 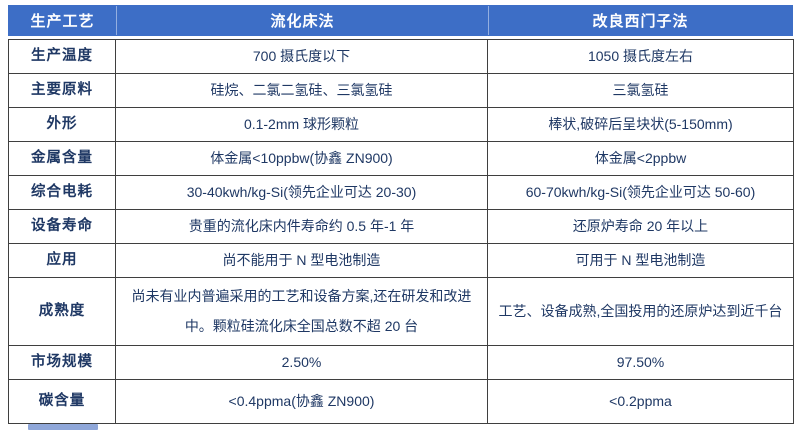 What do you see at coordinates (62, 90) in the screenshot?
I see `row-label: 主要原料` at bounding box center [62, 90].